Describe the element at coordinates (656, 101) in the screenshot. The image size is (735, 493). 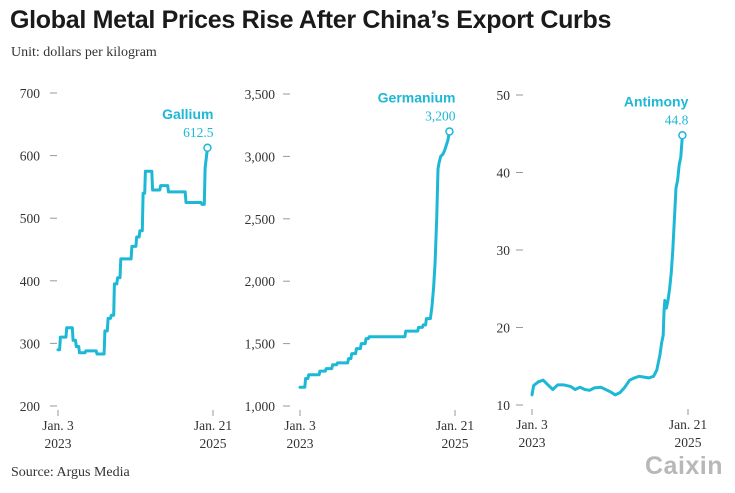
I see `antimony-series-label: Antimony` at that location.